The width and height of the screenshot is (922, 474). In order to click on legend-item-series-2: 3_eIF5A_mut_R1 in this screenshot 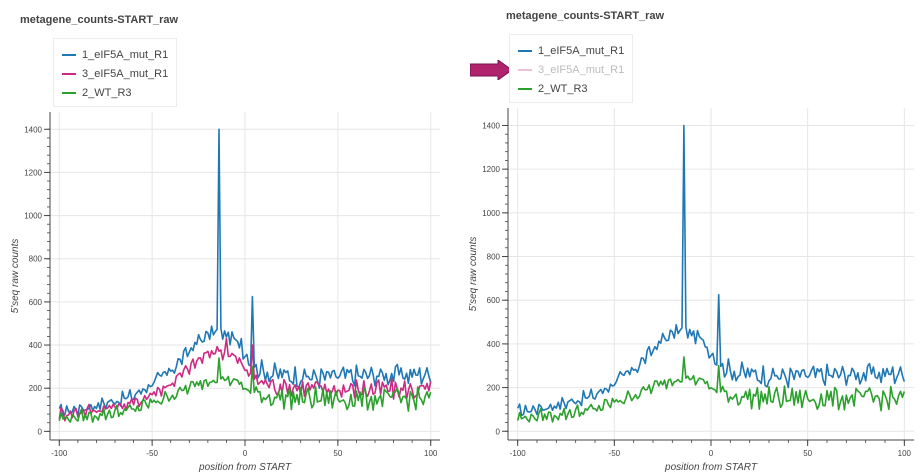, I will do `click(115, 73)`.